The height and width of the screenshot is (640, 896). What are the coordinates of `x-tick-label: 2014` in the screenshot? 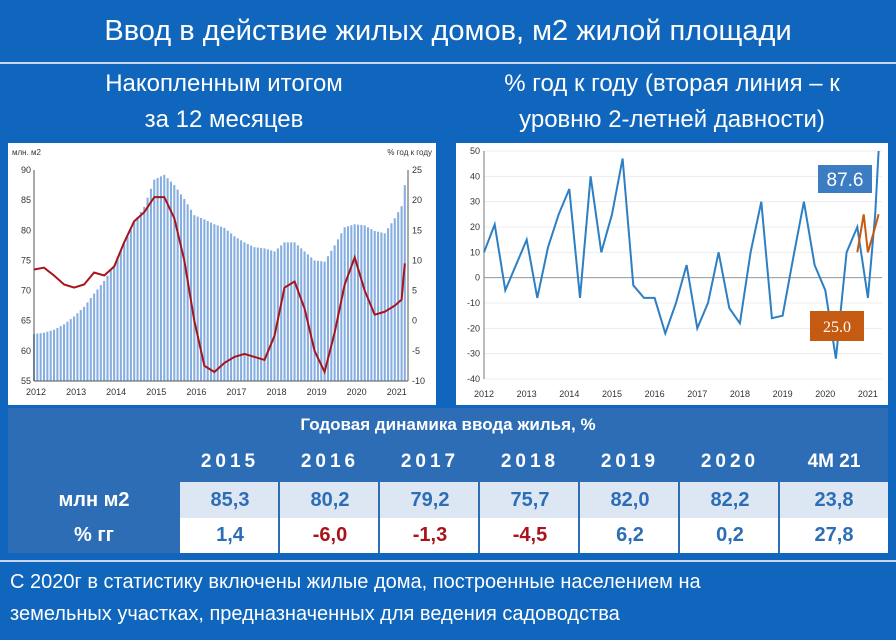 It's located at (116, 392).